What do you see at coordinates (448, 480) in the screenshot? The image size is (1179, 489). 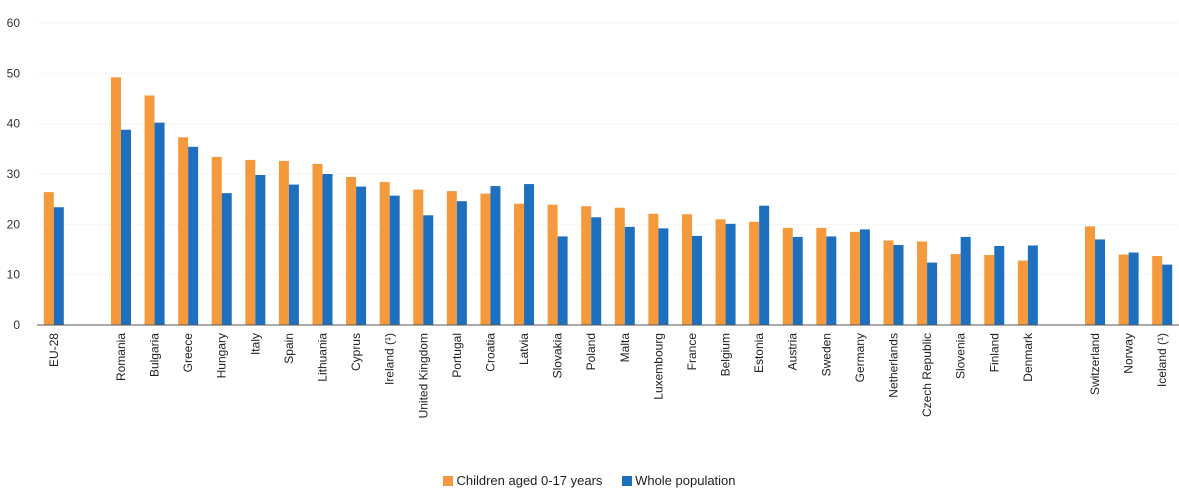 I see `legend-swatch-children` at bounding box center [448, 480].